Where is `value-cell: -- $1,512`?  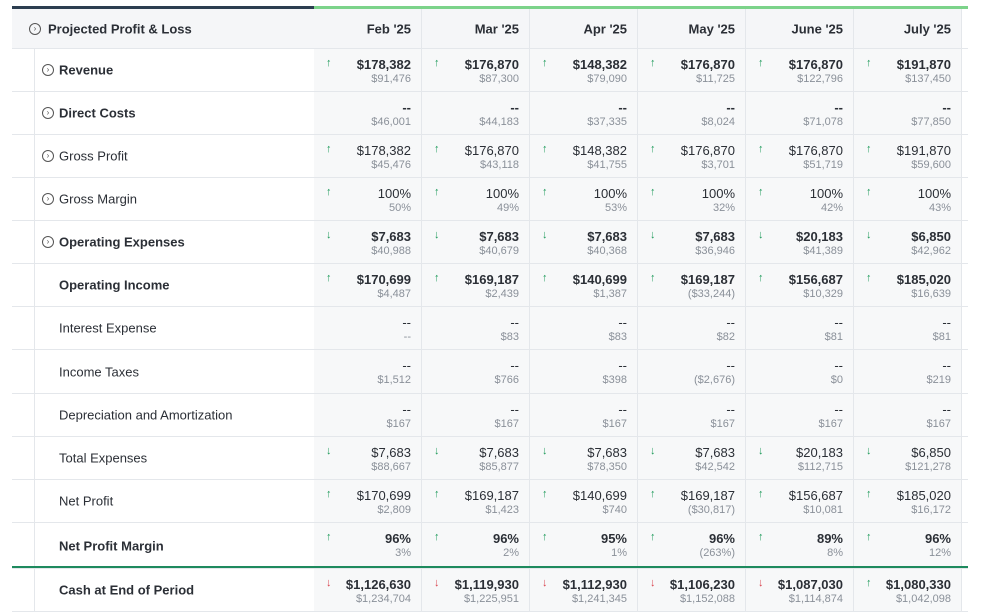 value-cell: -- $1,512 is located at coordinates (368, 371).